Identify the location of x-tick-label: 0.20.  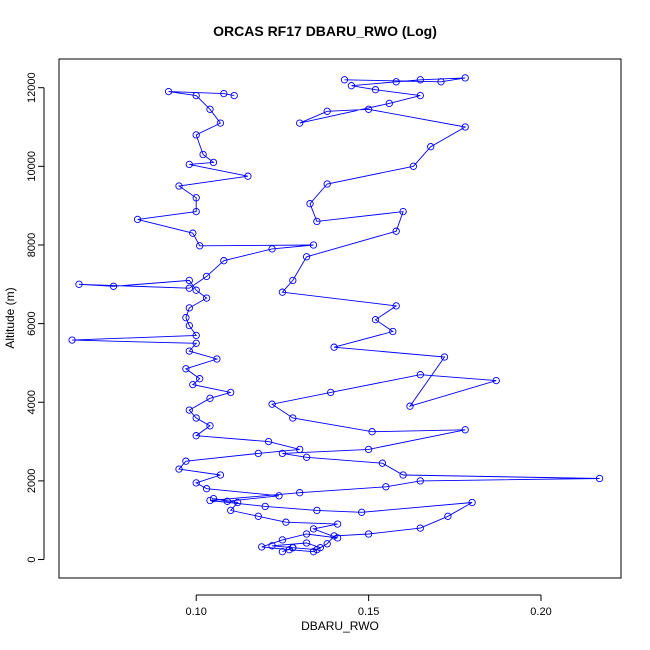
(540, 612).